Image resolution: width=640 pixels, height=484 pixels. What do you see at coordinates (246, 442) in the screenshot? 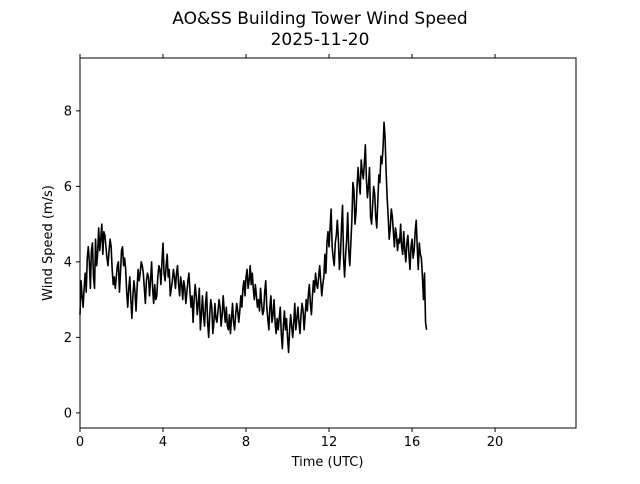
I see `x-tick-label: 8` at bounding box center [246, 442].